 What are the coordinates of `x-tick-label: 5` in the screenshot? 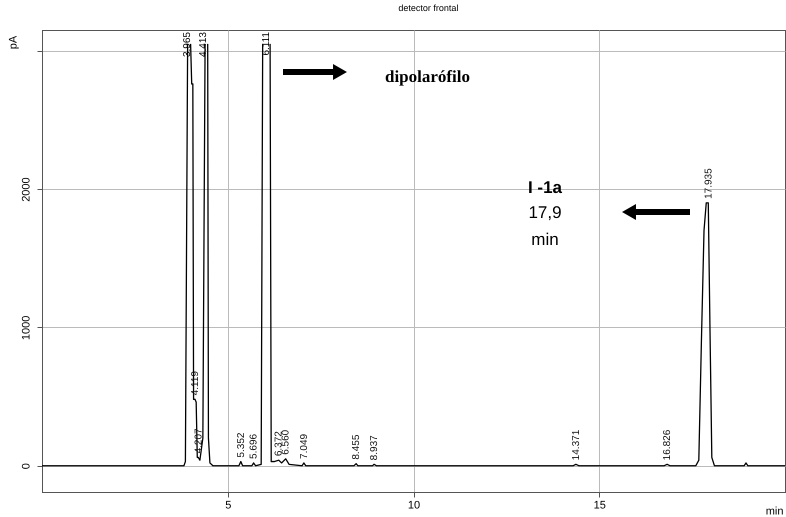 It's located at (228, 506).